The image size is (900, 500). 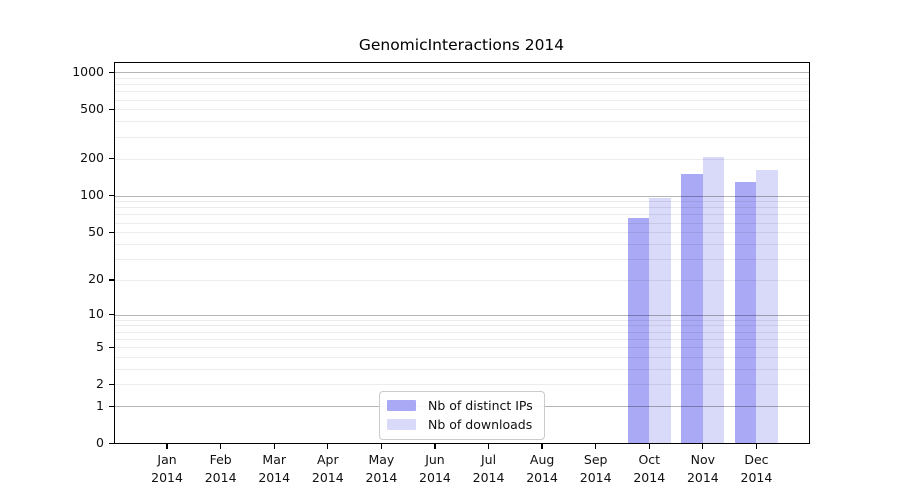 What do you see at coordinates (462, 415) in the screenshot?
I see `legend: Nb of distinct IPs Nb of downloads` at bounding box center [462, 415].